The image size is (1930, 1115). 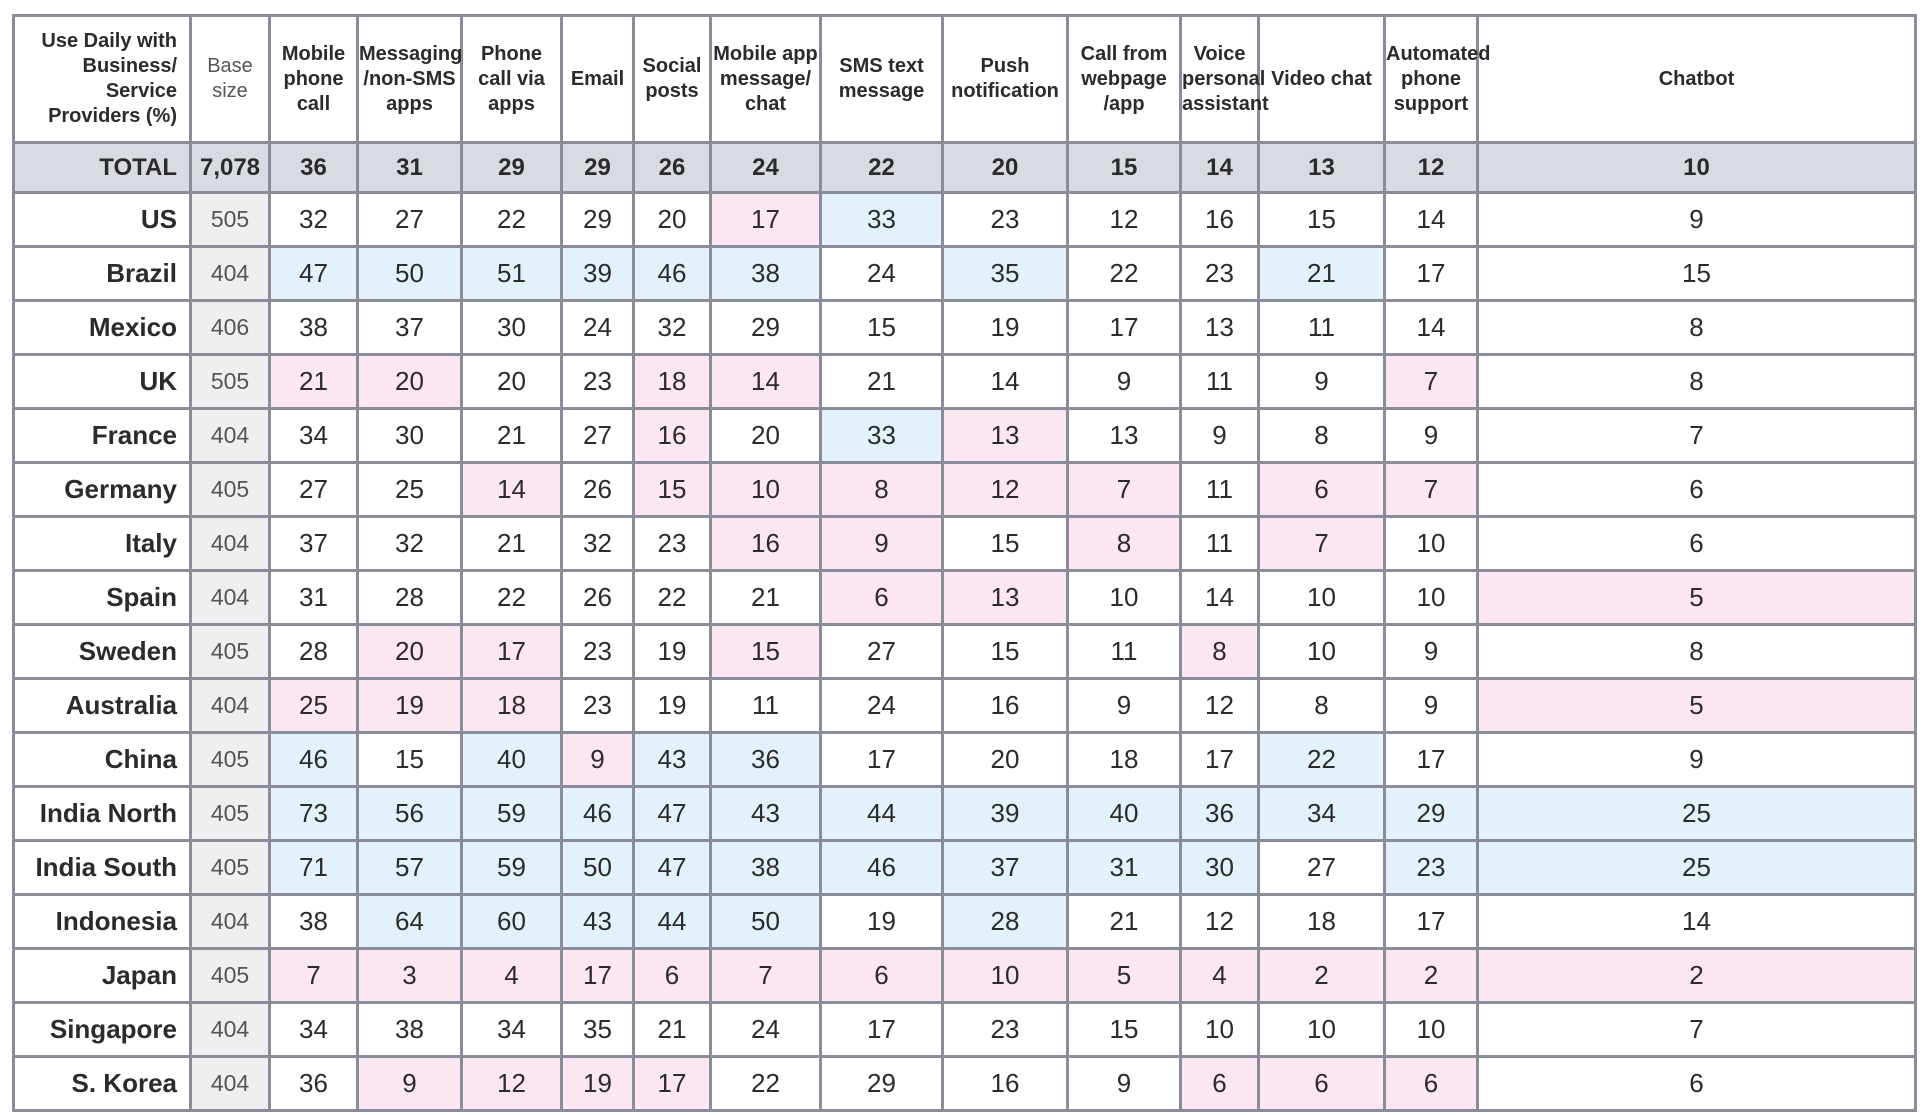 I want to click on table-row: UK 505 21 20 20 23 18 14 21 14 9 11 9 7 8, so click(x=964, y=381).